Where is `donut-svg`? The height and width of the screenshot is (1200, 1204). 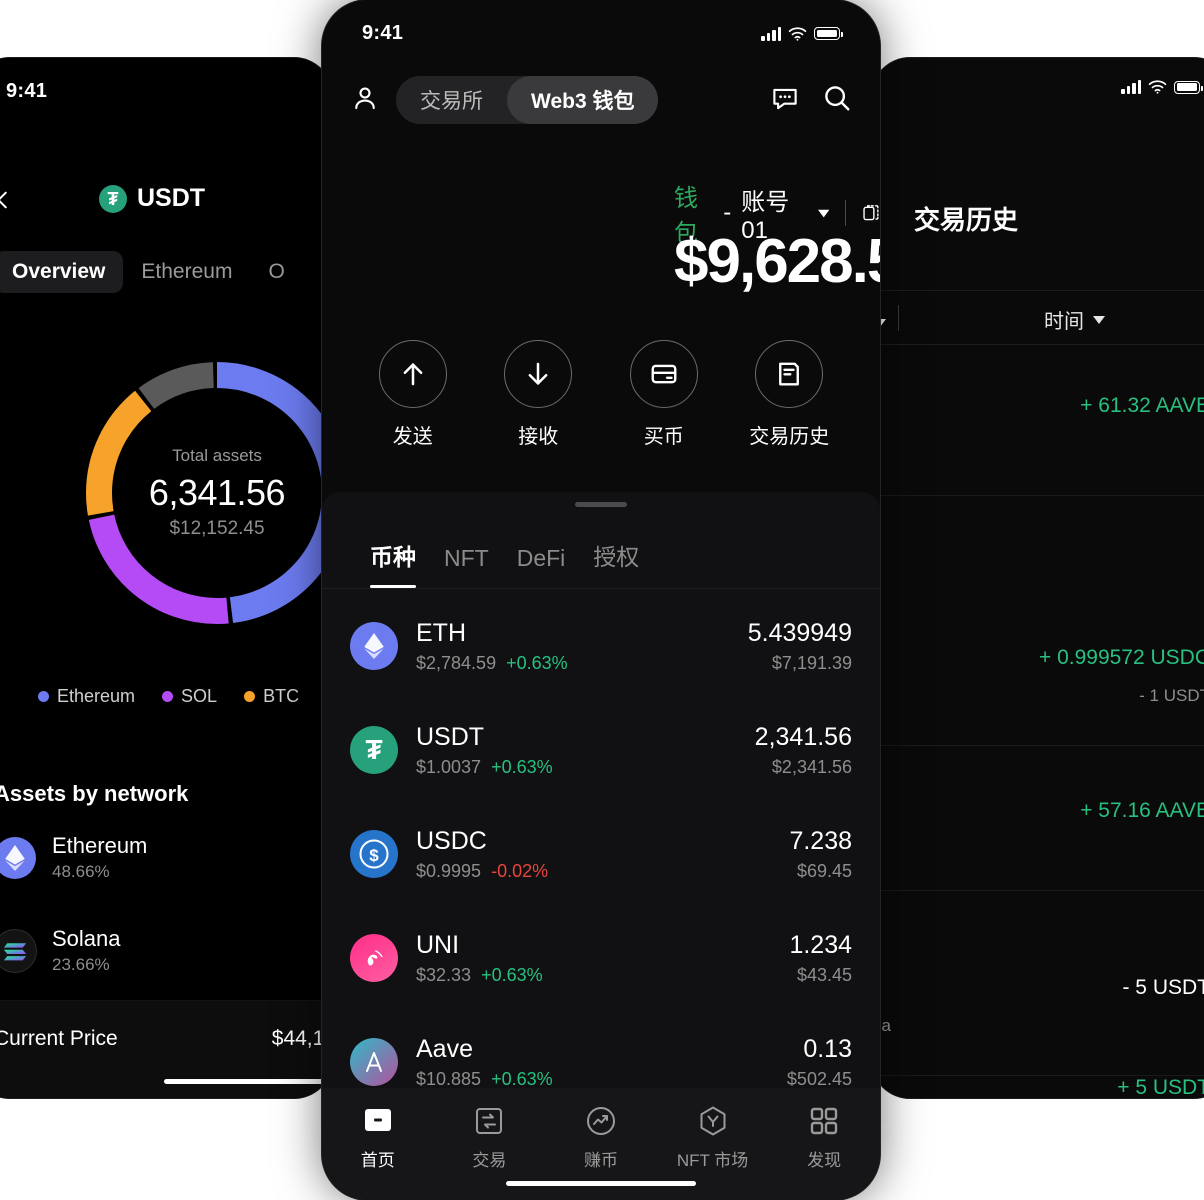
donut-svg is located at coordinates (209, 493).